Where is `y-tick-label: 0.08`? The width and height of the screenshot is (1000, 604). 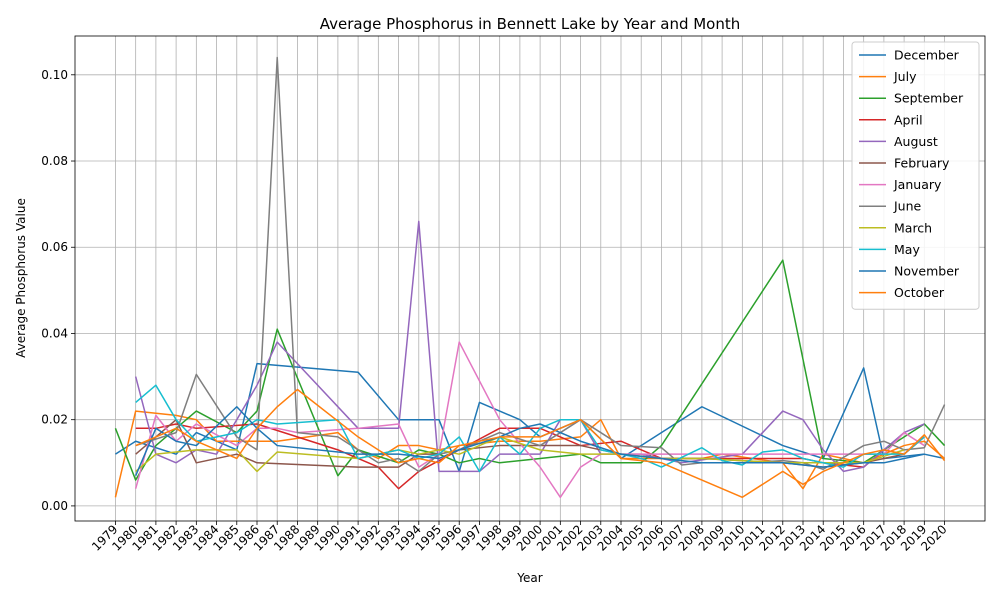 y-tick-label: 0.08 is located at coordinates (54, 161).